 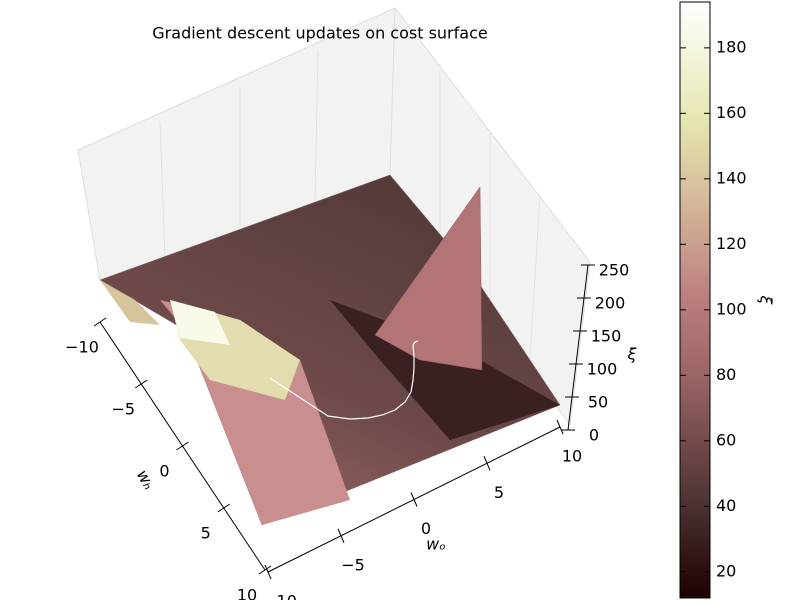 I want to click on colorbar-tick-label: 120, so click(x=731, y=243).